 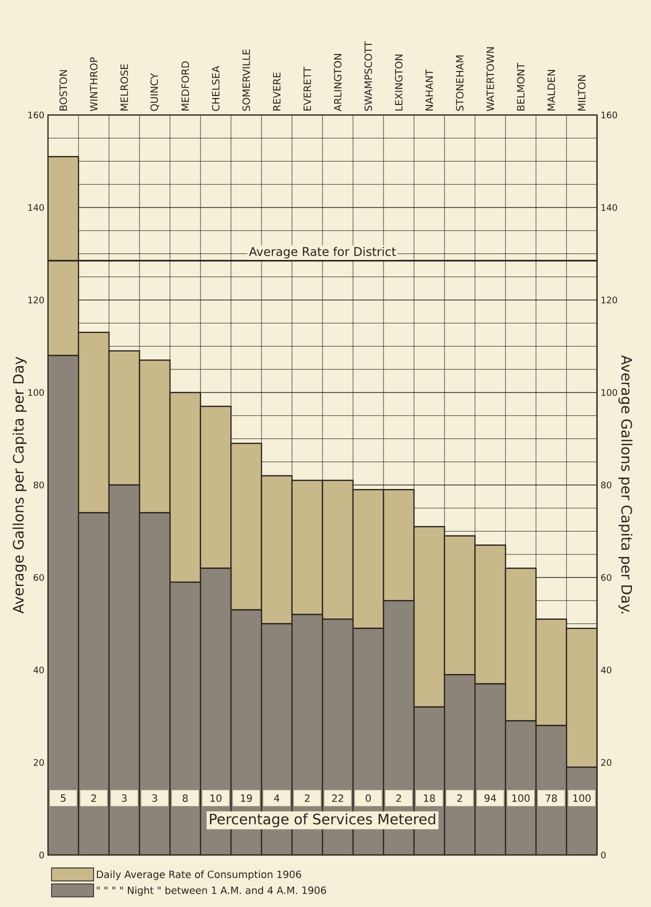 What do you see at coordinates (610, 115) in the screenshot?
I see `y2-tick-label: 160` at bounding box center [610, 115].